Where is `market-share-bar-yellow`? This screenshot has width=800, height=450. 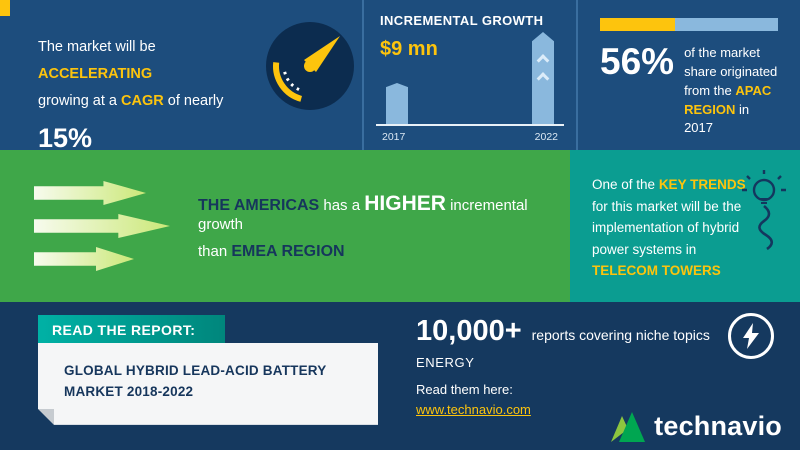
market-share-bar-yellow is located at coordinates (637, 24).